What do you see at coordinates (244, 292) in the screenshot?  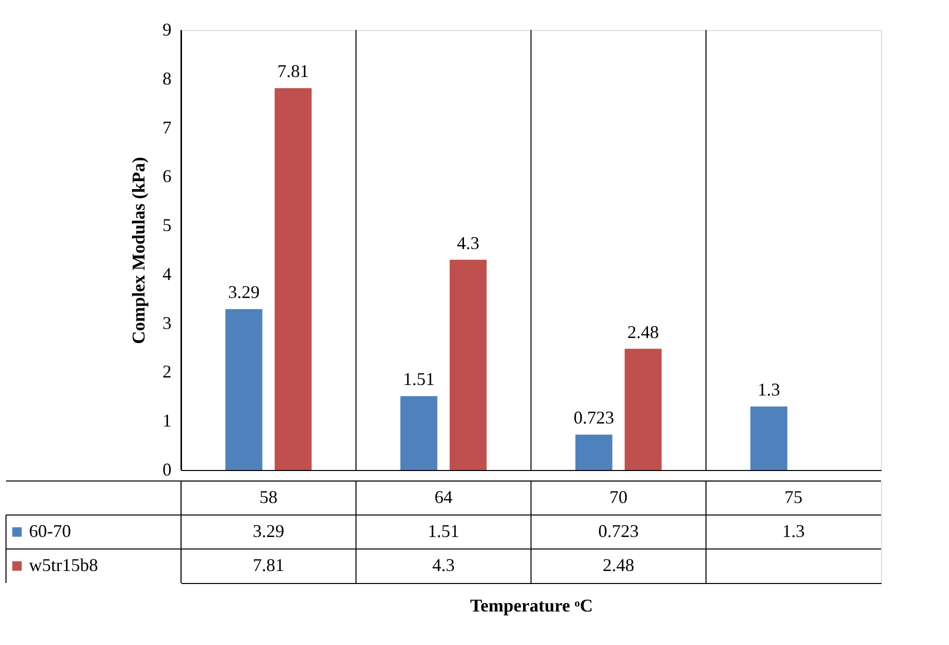 I see `text: 3.29` at bounding box center [244, 292].